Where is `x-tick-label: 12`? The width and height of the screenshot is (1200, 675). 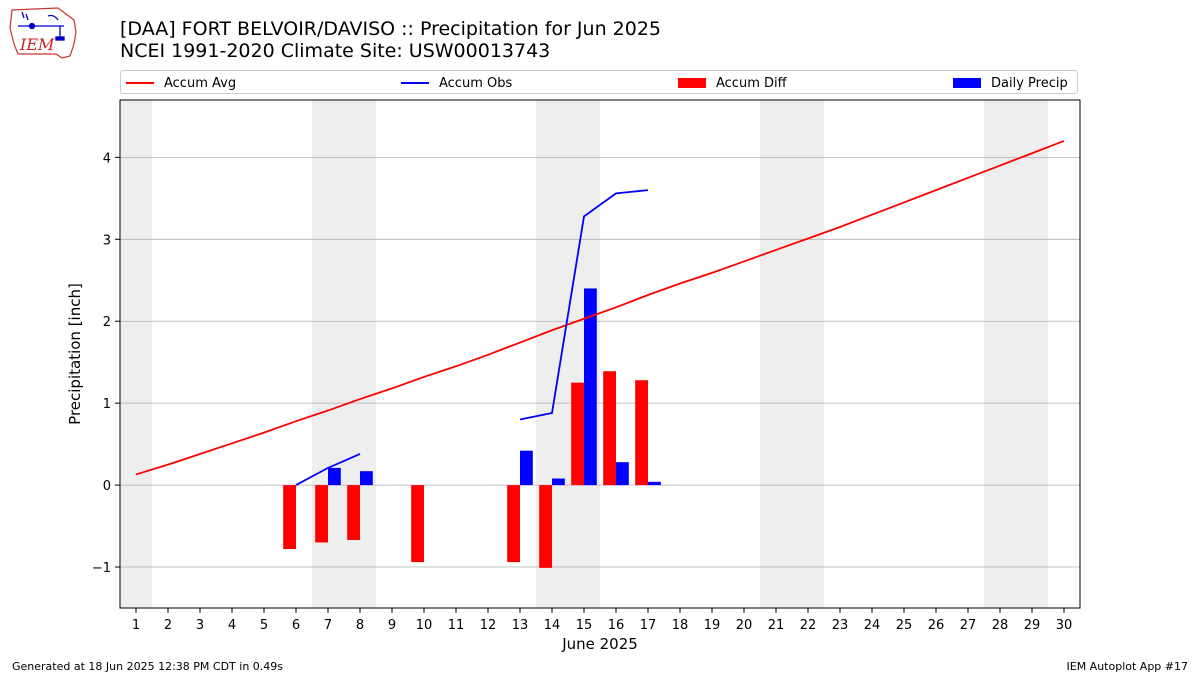 x-tick-label: 12 is located at coordinates (488, 625).